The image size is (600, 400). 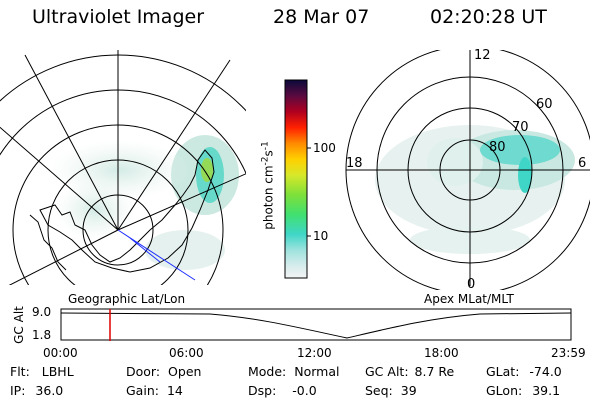 What do you see at coordinates (497, 147) in the screenshot?
I see `mlat-label-80: 80` at bounding box center [497, 147].